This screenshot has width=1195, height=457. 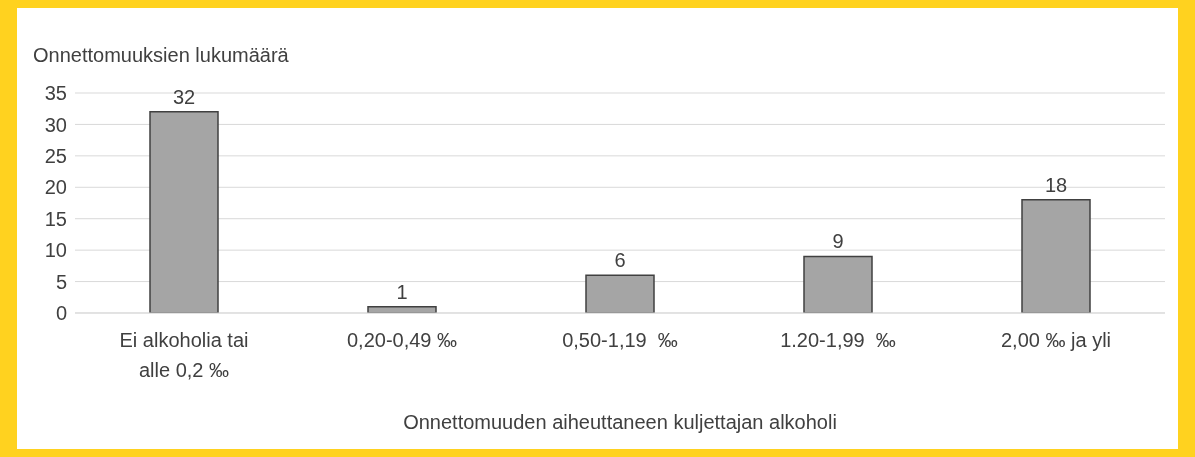 What do you see at coordinates (55, 155) in the screenshot?
I see `y-tick-label: 25` at bounding box center [55, 155].